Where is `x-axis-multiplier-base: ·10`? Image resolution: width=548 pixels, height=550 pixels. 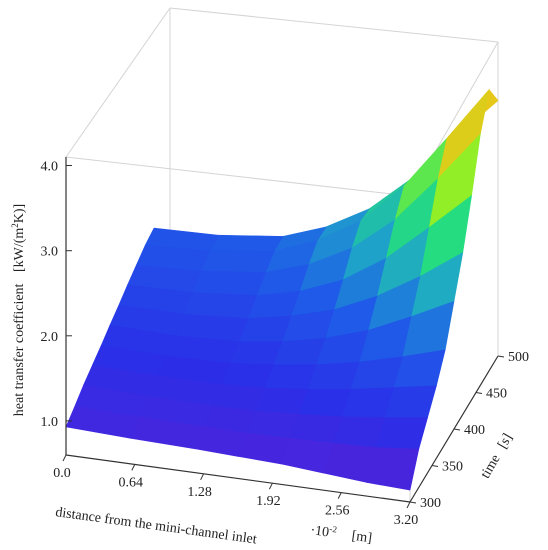
x-axis-multiplier-base: ·10 is located at coordinates (319, 531).